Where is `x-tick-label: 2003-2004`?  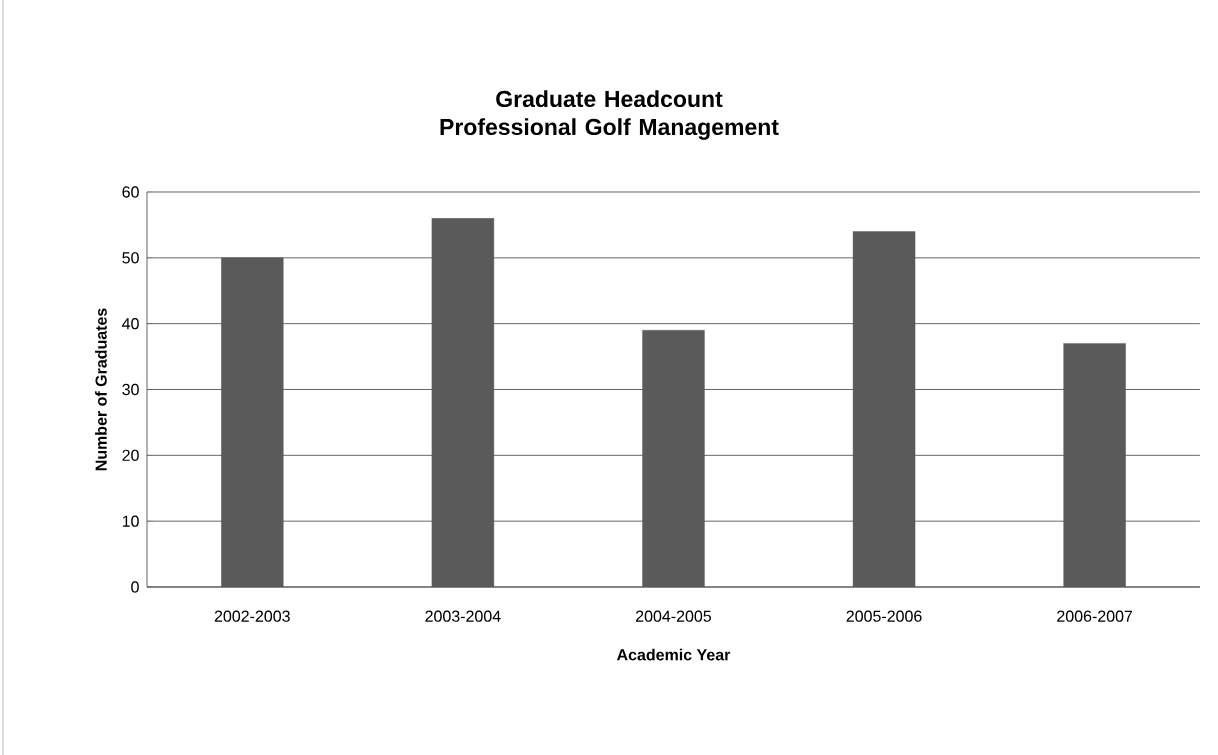
x-tick-label: 2003-2004 is located at coordinates (463, 616).